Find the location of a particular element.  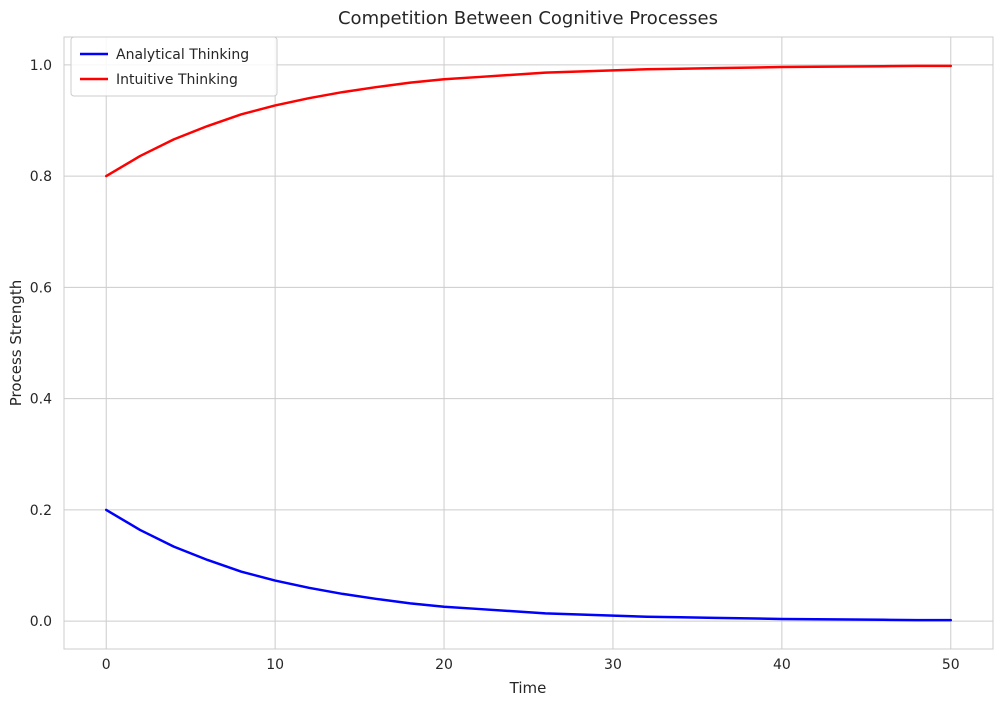

x-tick-label: 30 is located at coordinates (613, 665).